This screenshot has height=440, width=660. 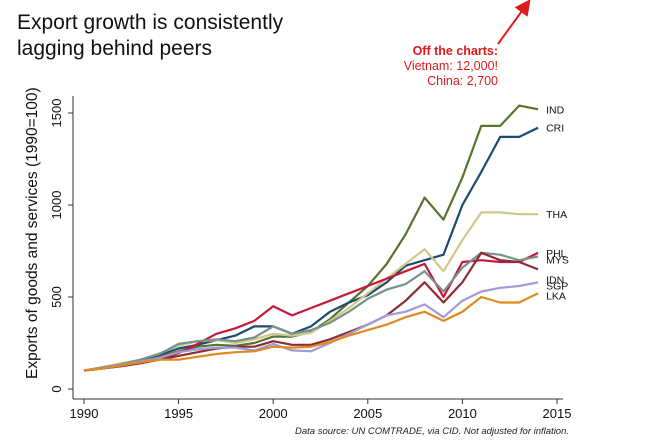 What do you see at coordinates (56, 205) in the screenshot?
I see `y-tick-label: 1000` at bounding box center [56, 205].